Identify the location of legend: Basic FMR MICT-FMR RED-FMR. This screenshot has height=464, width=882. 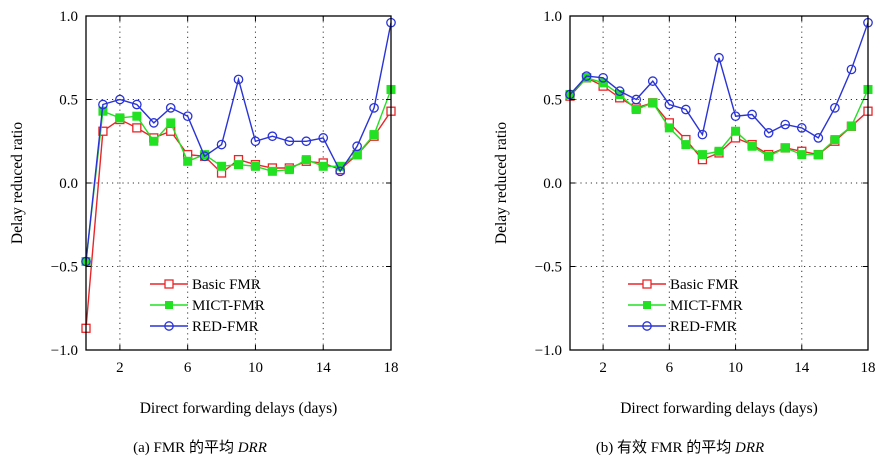
(685, 306).